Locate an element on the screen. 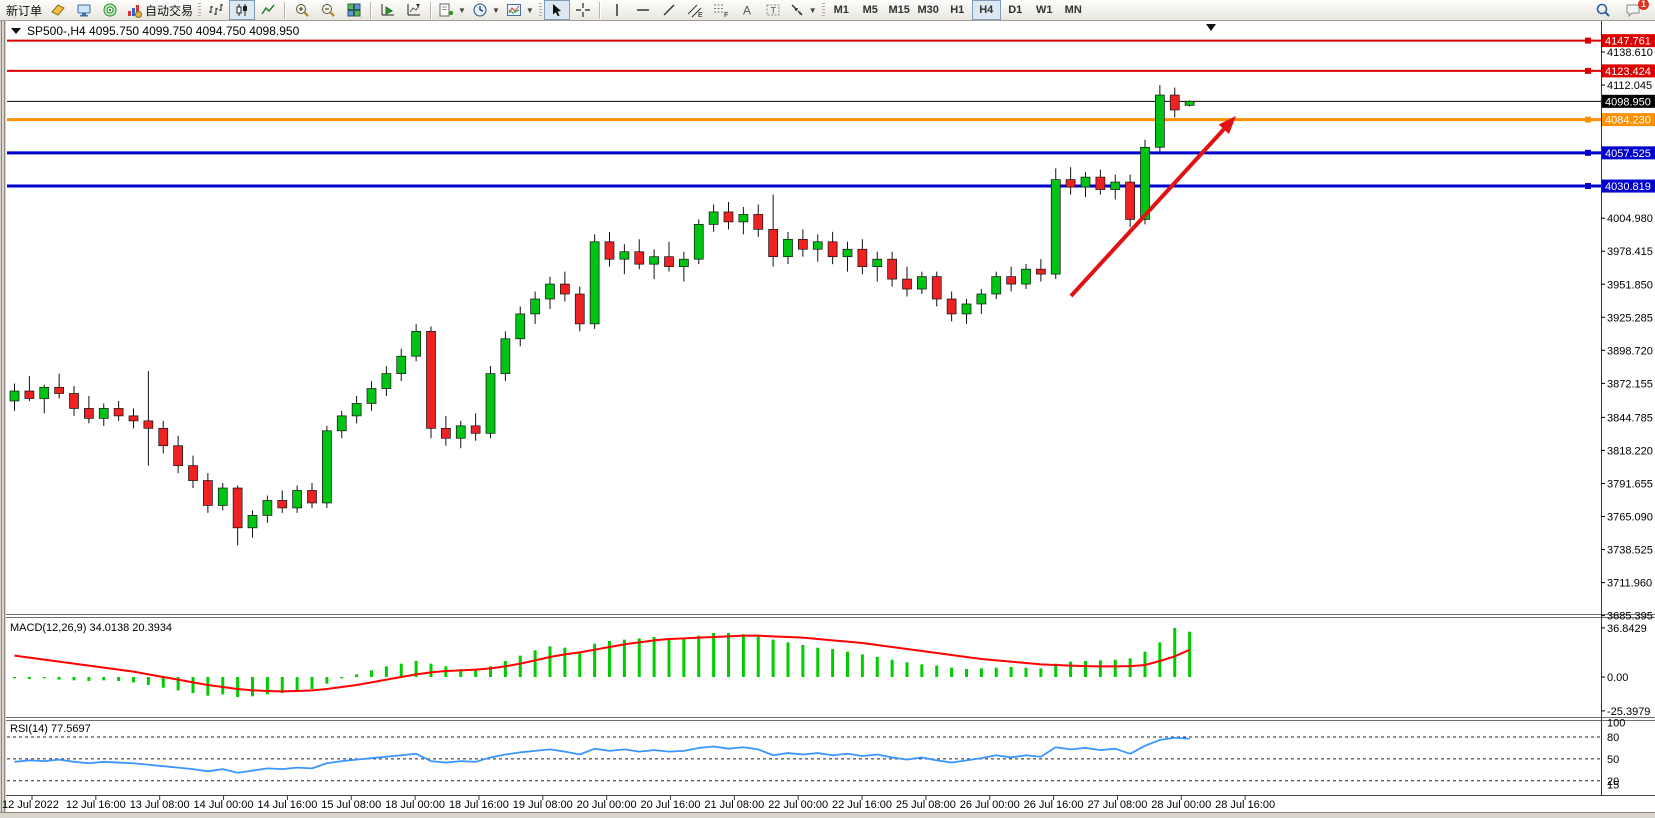 This screenshot has width=1655, height=818. fibonacci-button: F is located at coordinates (721, 10).